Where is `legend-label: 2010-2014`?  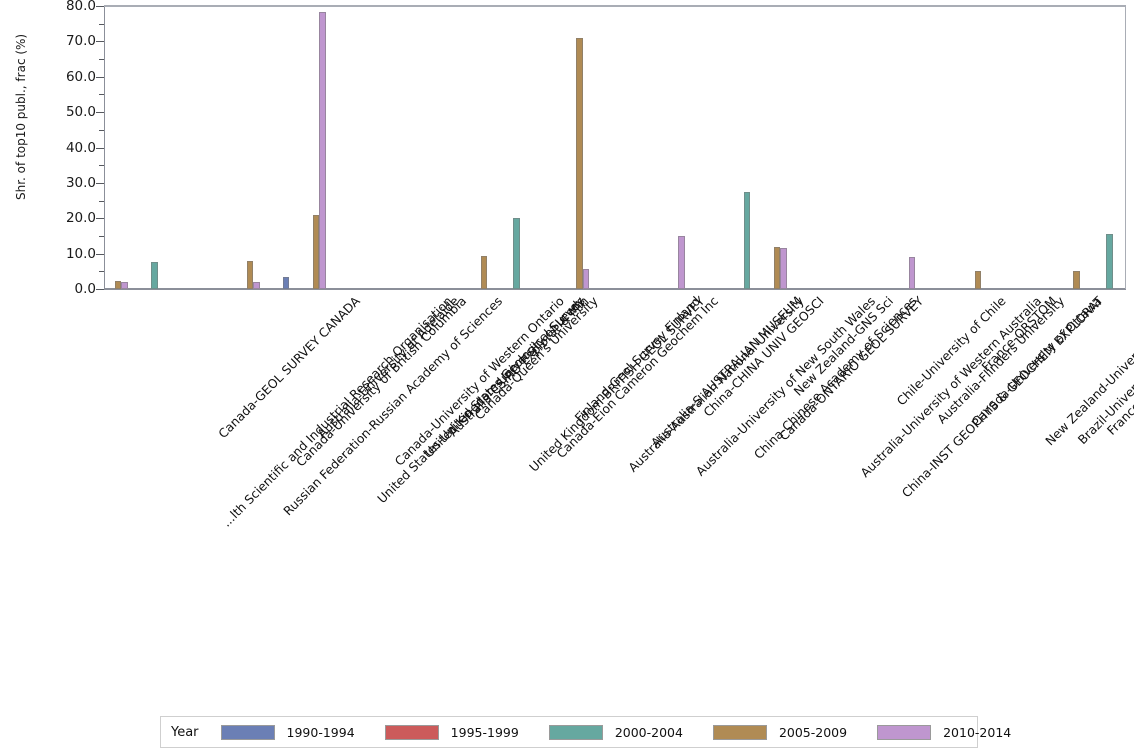 legend-label: 2010-2014 is located at coordinates (977, 732).